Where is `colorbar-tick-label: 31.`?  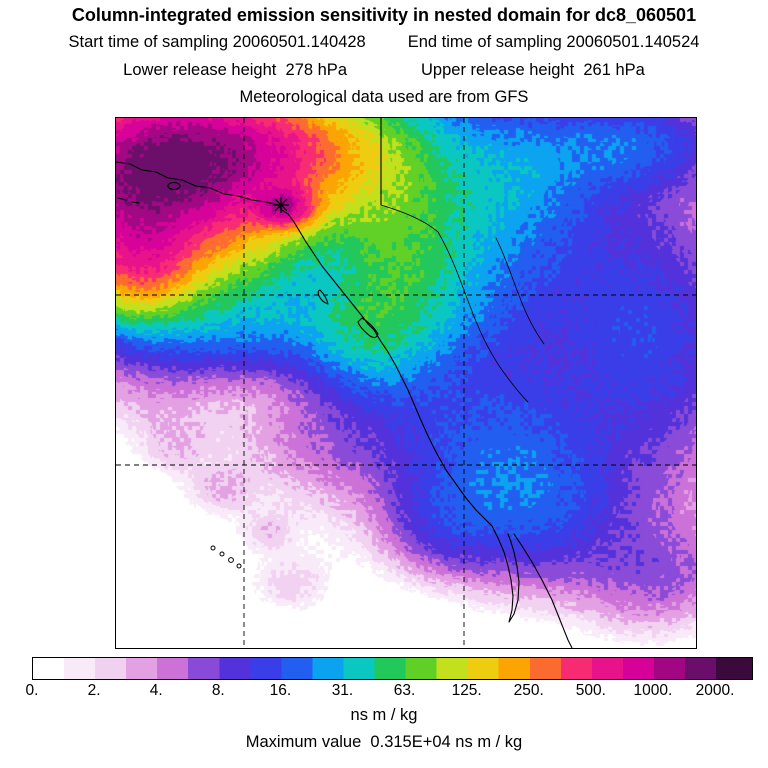
colorbar-tick-label: 31. is located at coordinates (342, 690).